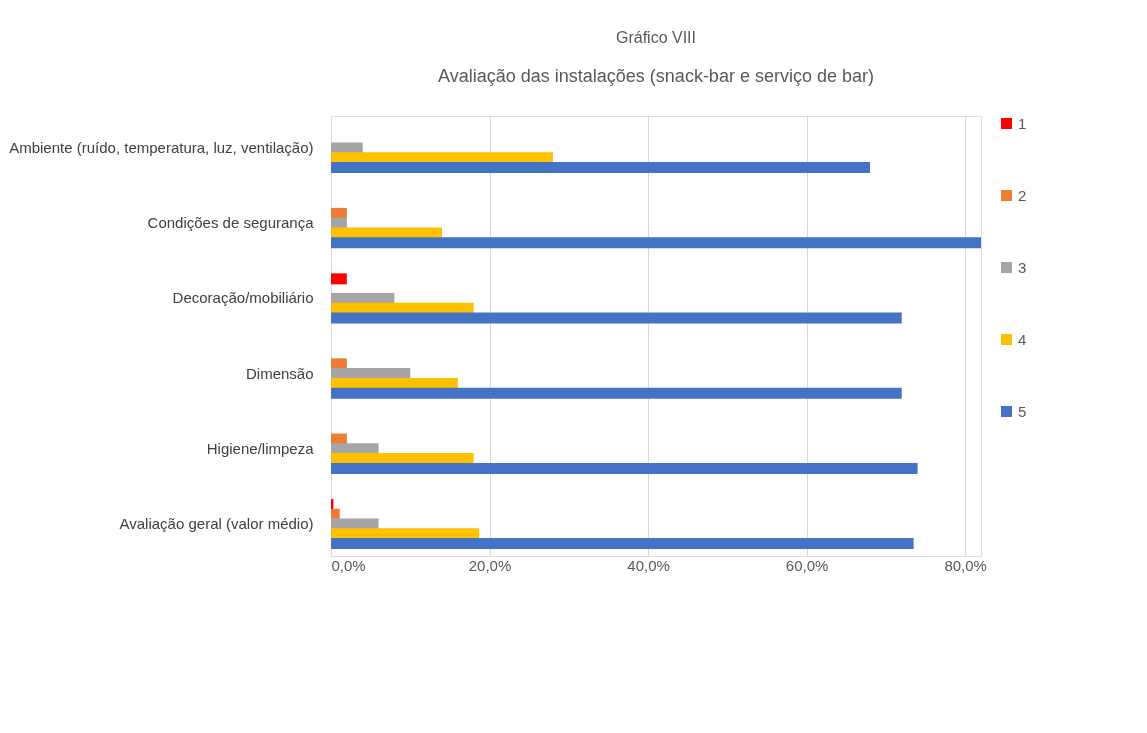  I want to click on chart-title: Gráfico VIII, so click(656, 37).